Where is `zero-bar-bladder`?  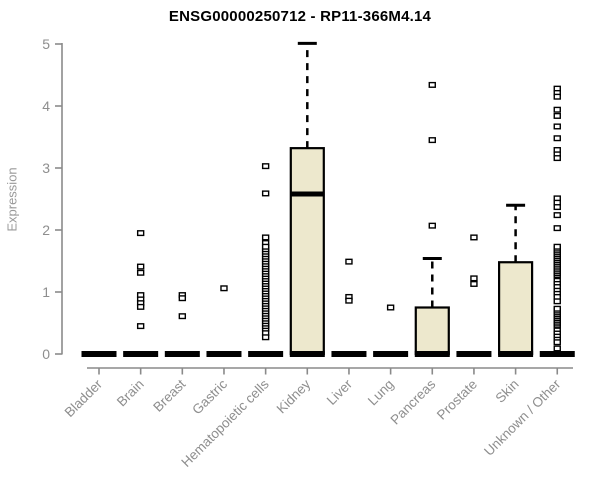 zero-bar-bladder is located at coordinates (99, 354).